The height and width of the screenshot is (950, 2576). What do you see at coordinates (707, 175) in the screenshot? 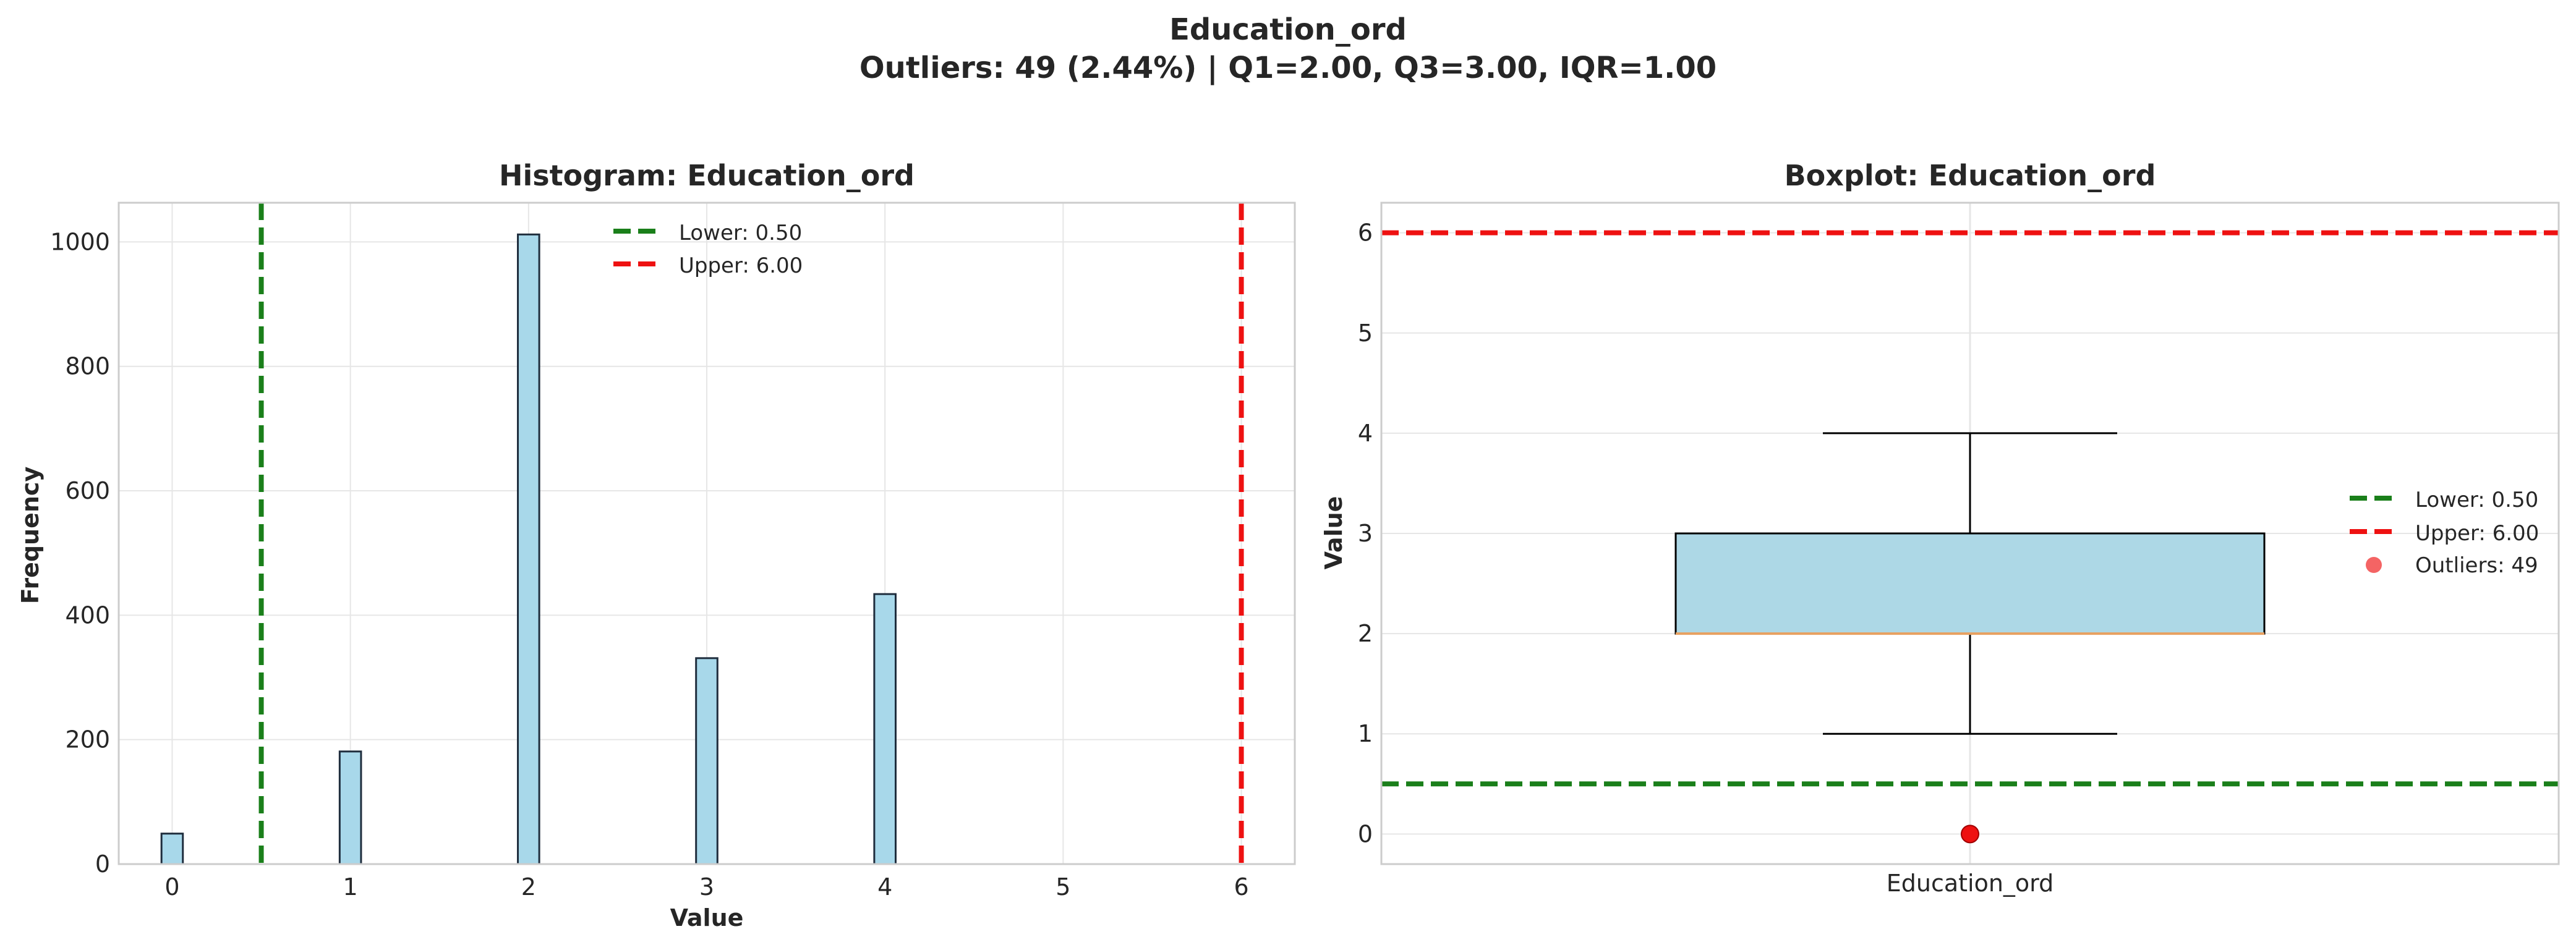
I see `histogram-title: Histogram: Education_ord` at bounding box center [707, 175].